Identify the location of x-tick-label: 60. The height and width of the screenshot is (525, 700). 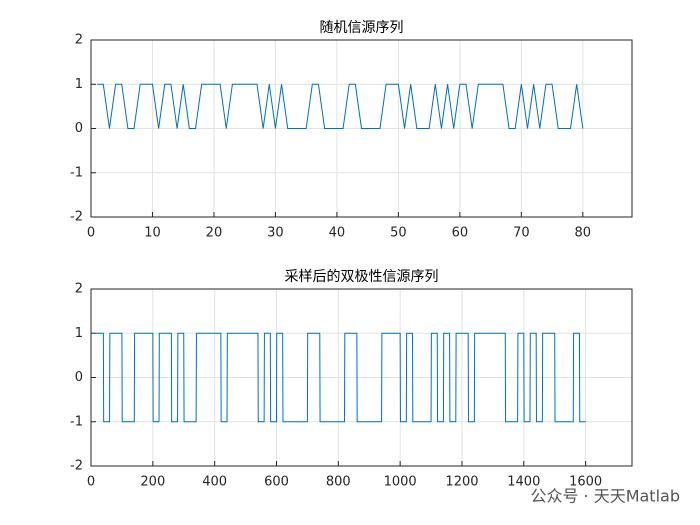
(460, 233).